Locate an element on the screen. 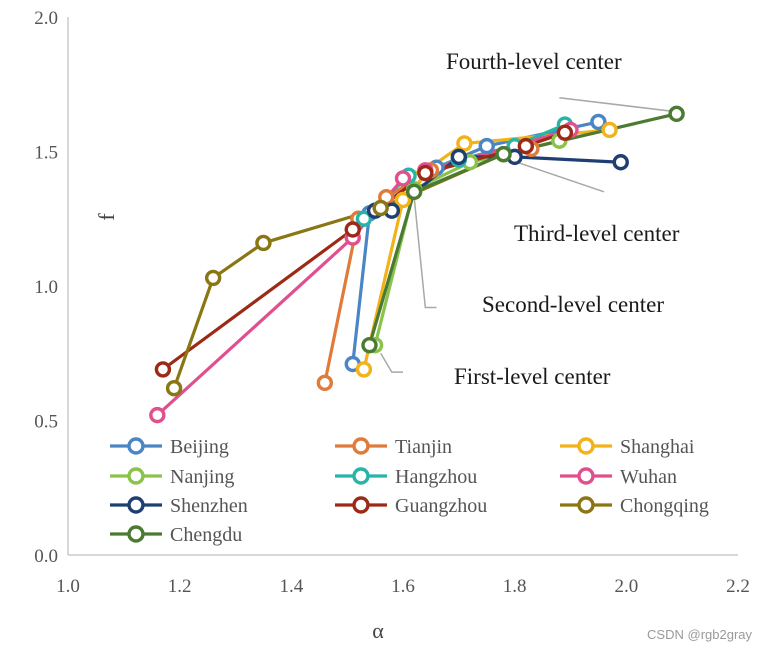  x-tick-labels: 1.0 1.2 1.4 1.6 1.8 2.0 2.2 is located at coordinates (403, 586).